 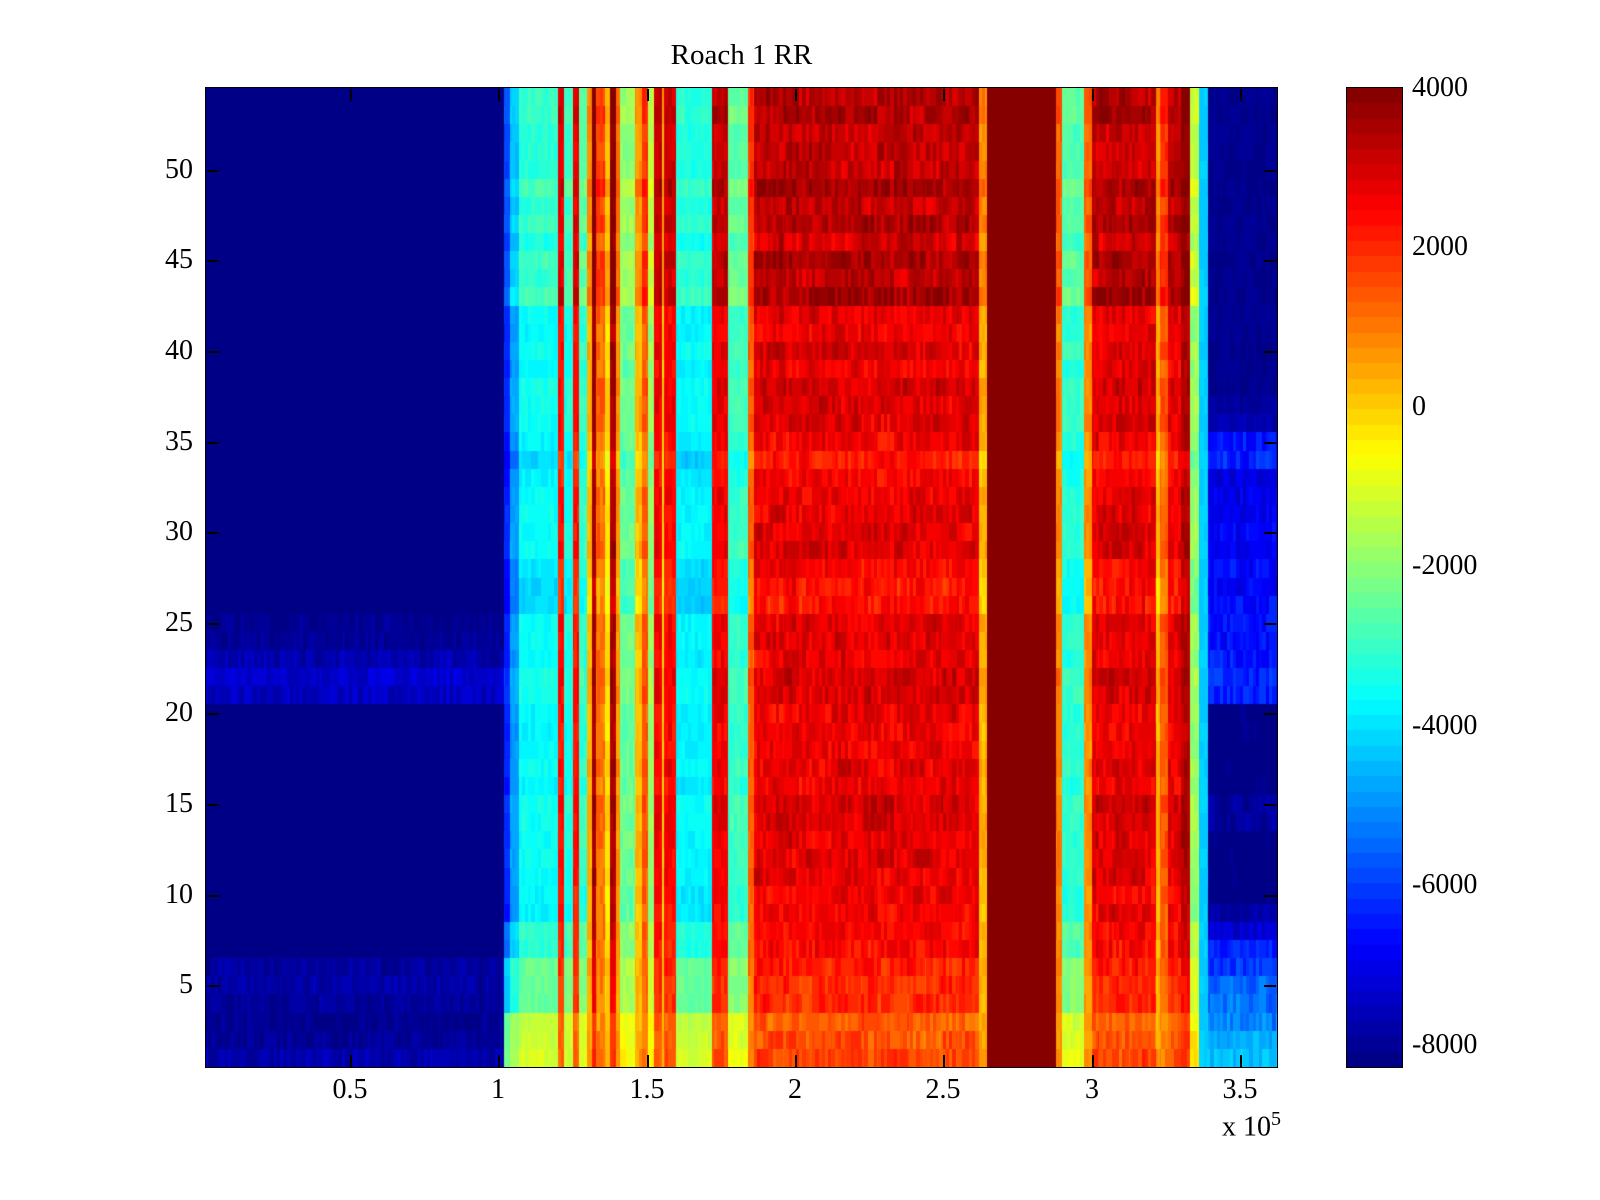 I want to click on y-tick-label: 20, so click(x=179, y=712).